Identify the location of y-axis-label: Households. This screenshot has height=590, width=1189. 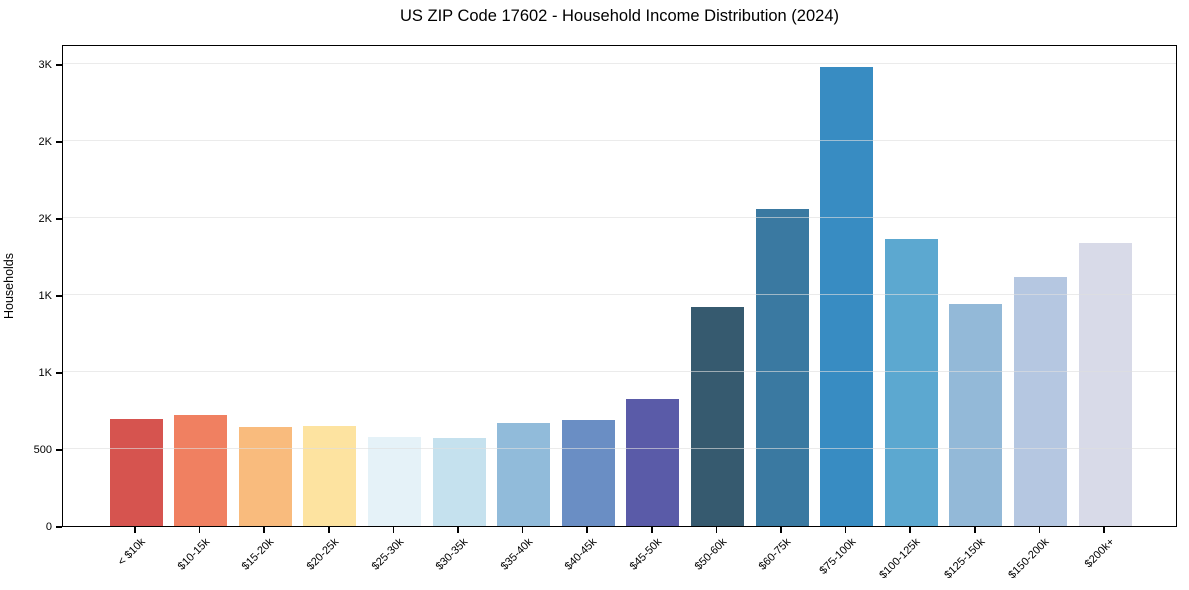
(9, 286).